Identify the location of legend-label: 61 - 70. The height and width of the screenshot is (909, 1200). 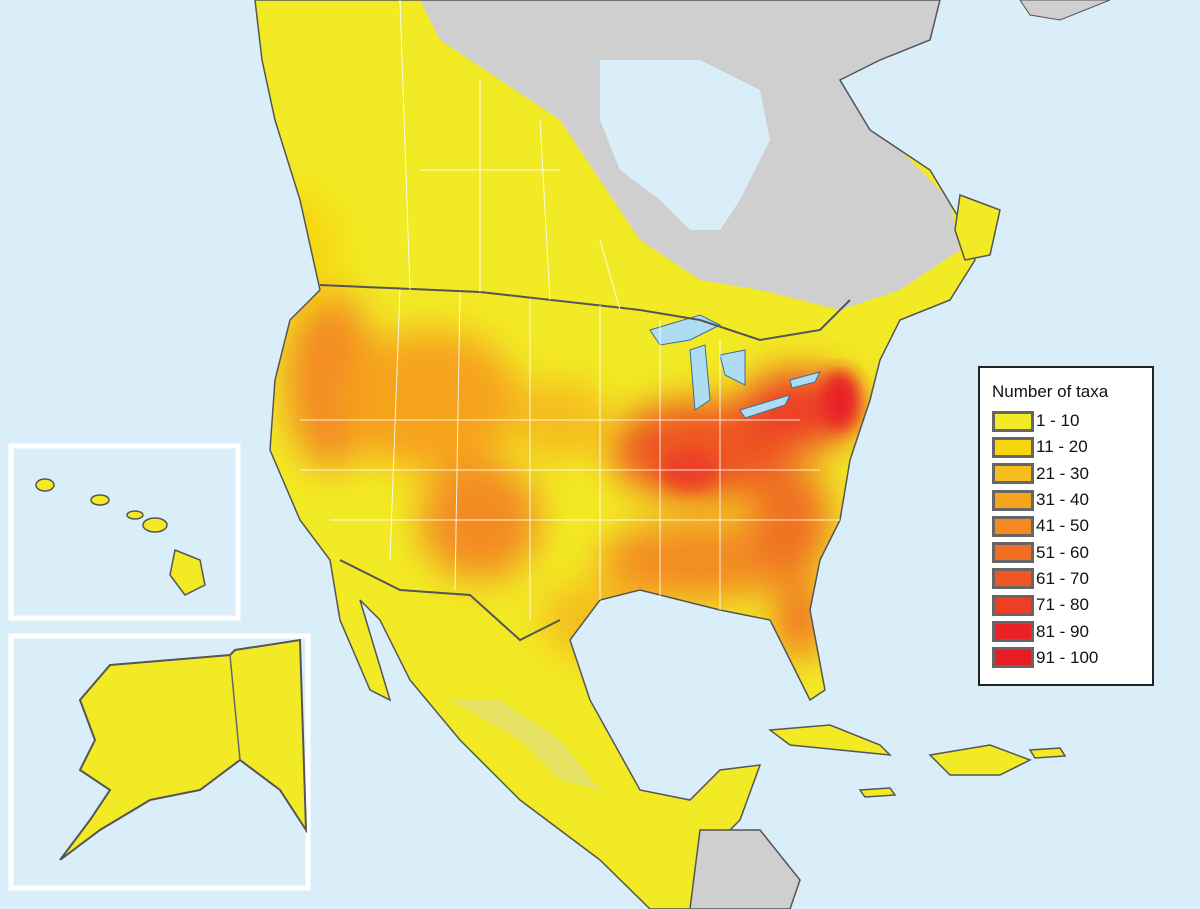
(1062, 578).